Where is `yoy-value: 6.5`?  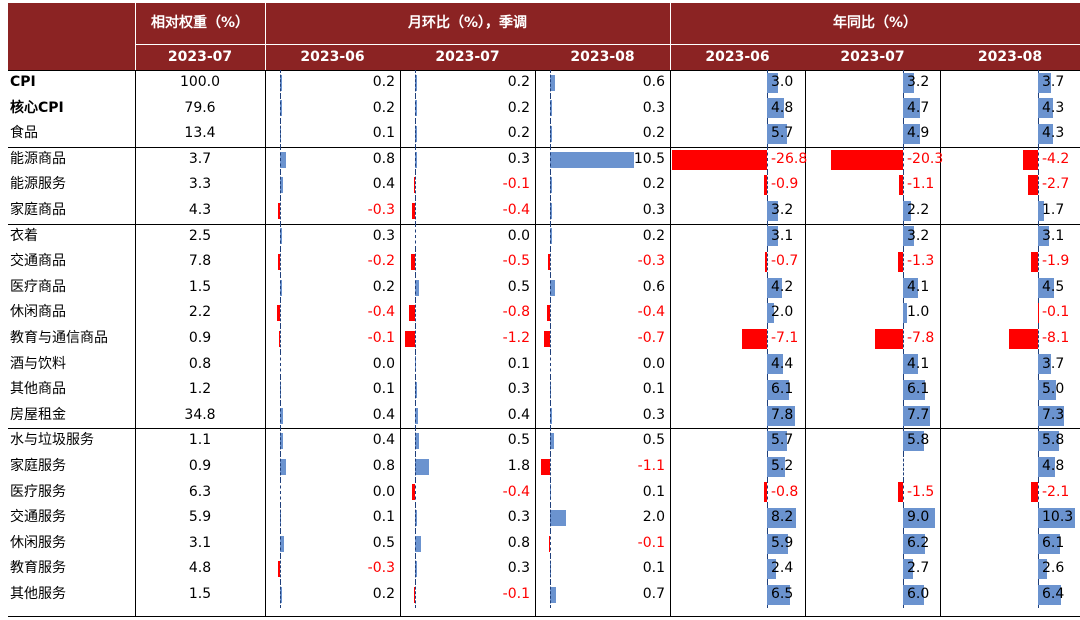 yoy-value: 6.5 is located at coordinates (782, 594).